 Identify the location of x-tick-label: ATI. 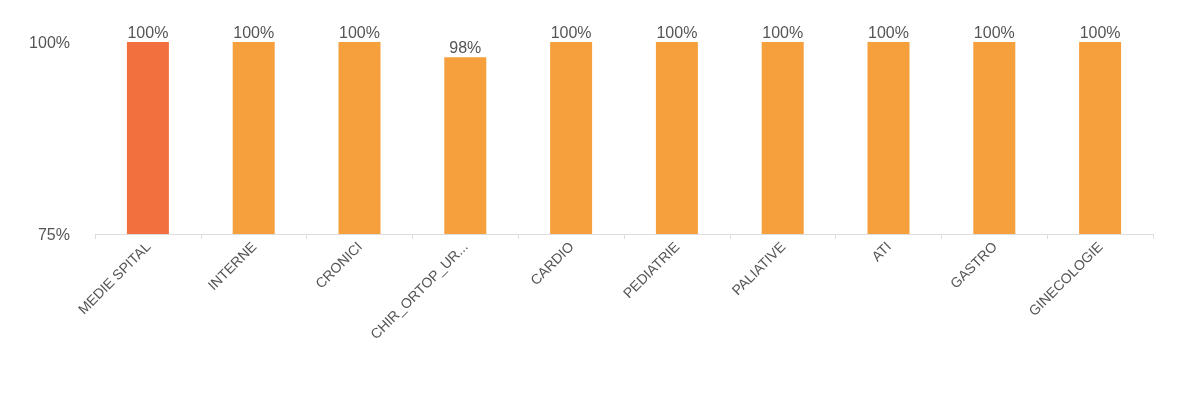
(881, 251).